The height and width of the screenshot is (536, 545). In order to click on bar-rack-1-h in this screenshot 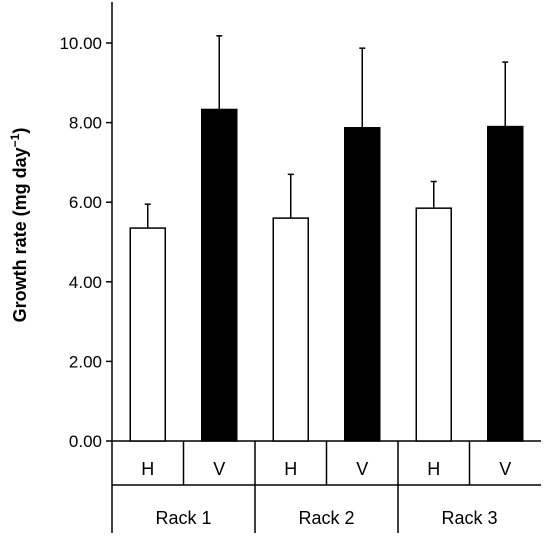, I will do `click(147, 334)`.